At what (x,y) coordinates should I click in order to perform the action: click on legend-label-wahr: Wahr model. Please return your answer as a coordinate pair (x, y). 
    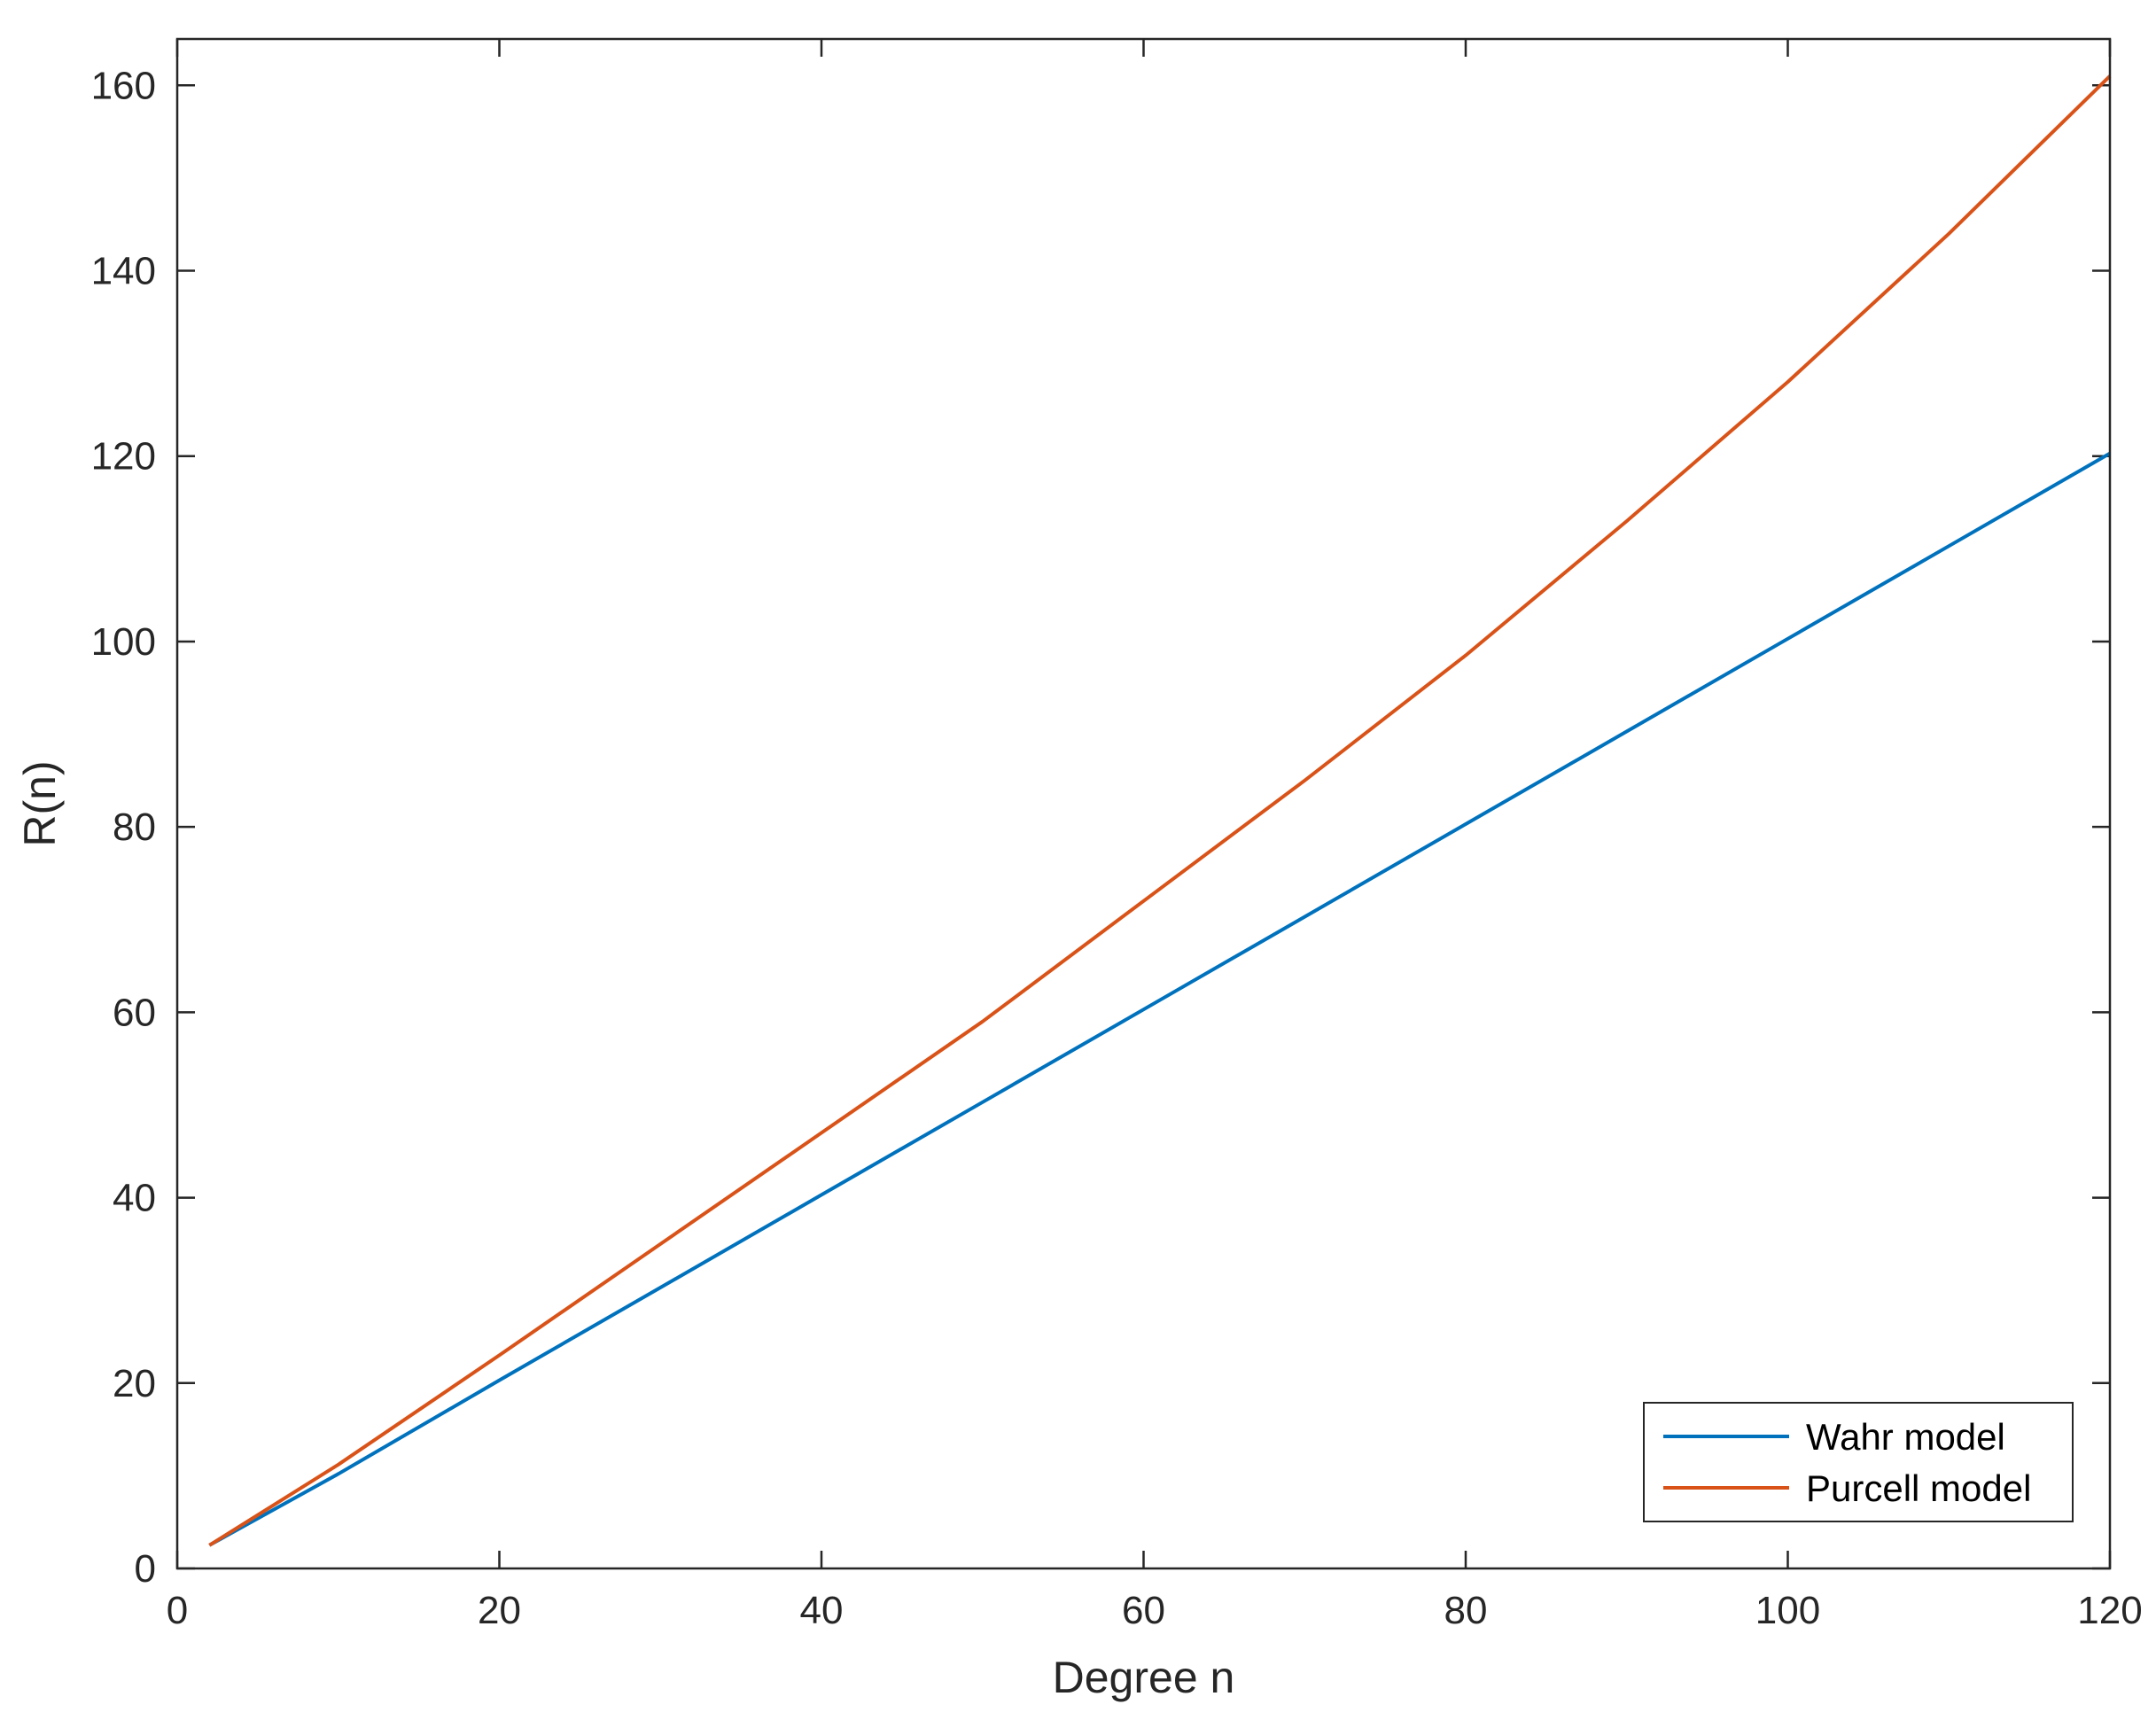
    Looking at the image, I should click on (1905, 1437).